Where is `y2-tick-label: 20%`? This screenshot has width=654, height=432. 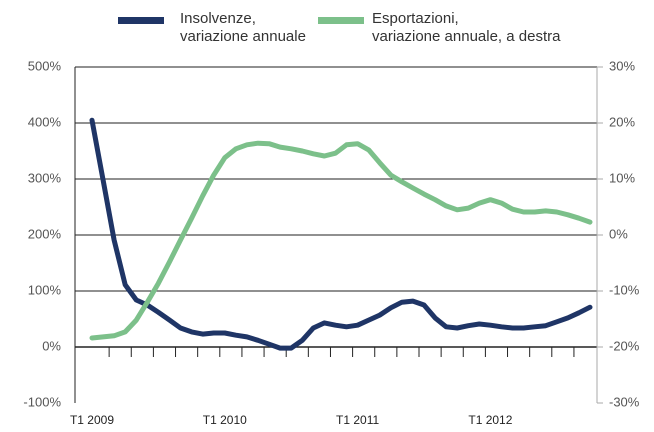
y2-tick-label: 20% is located at coordinates (622, 121).